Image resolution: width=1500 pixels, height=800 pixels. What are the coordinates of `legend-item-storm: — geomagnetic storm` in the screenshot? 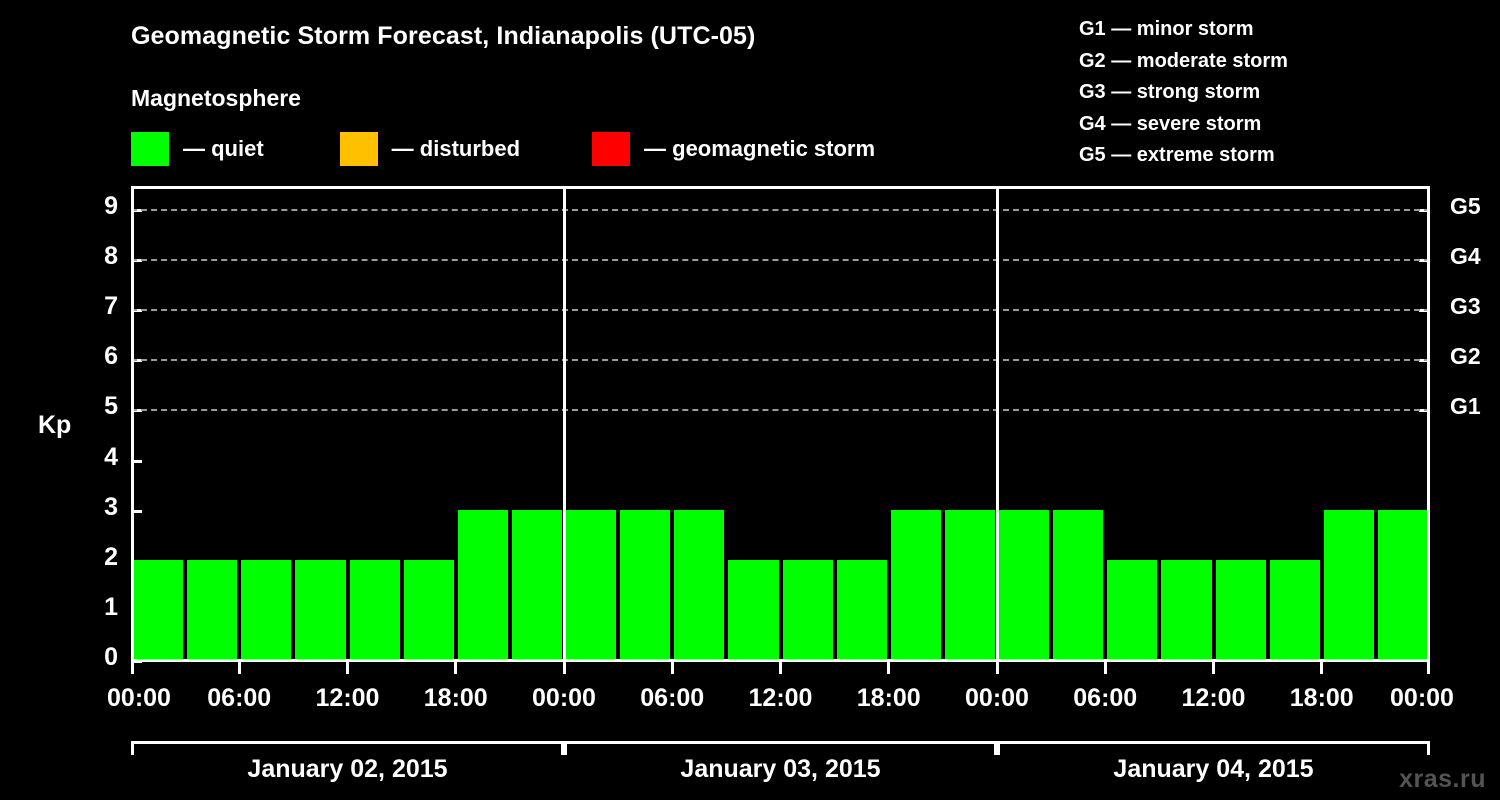 It's located at (733, 149).